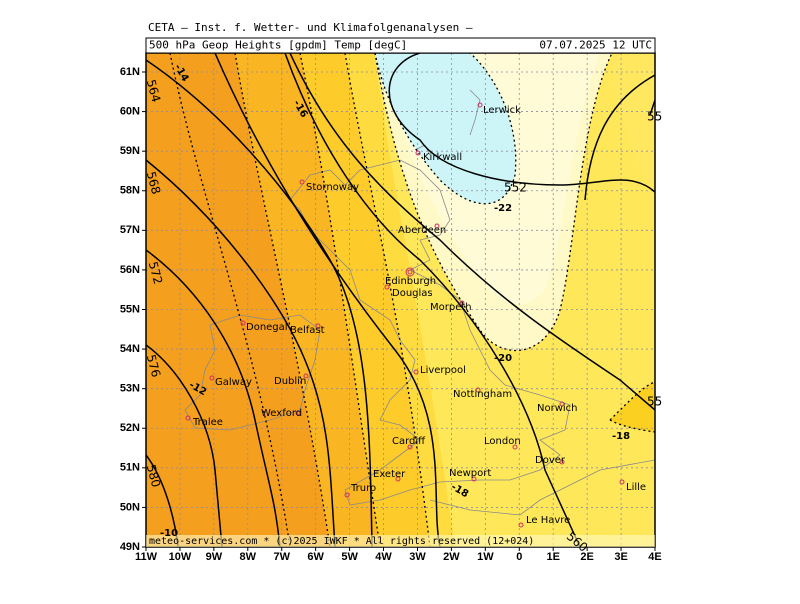  What do you see at coordinates (130, 111) in the screenshot?
I see `lat-label: 60N` at bounding box center [130, 111].